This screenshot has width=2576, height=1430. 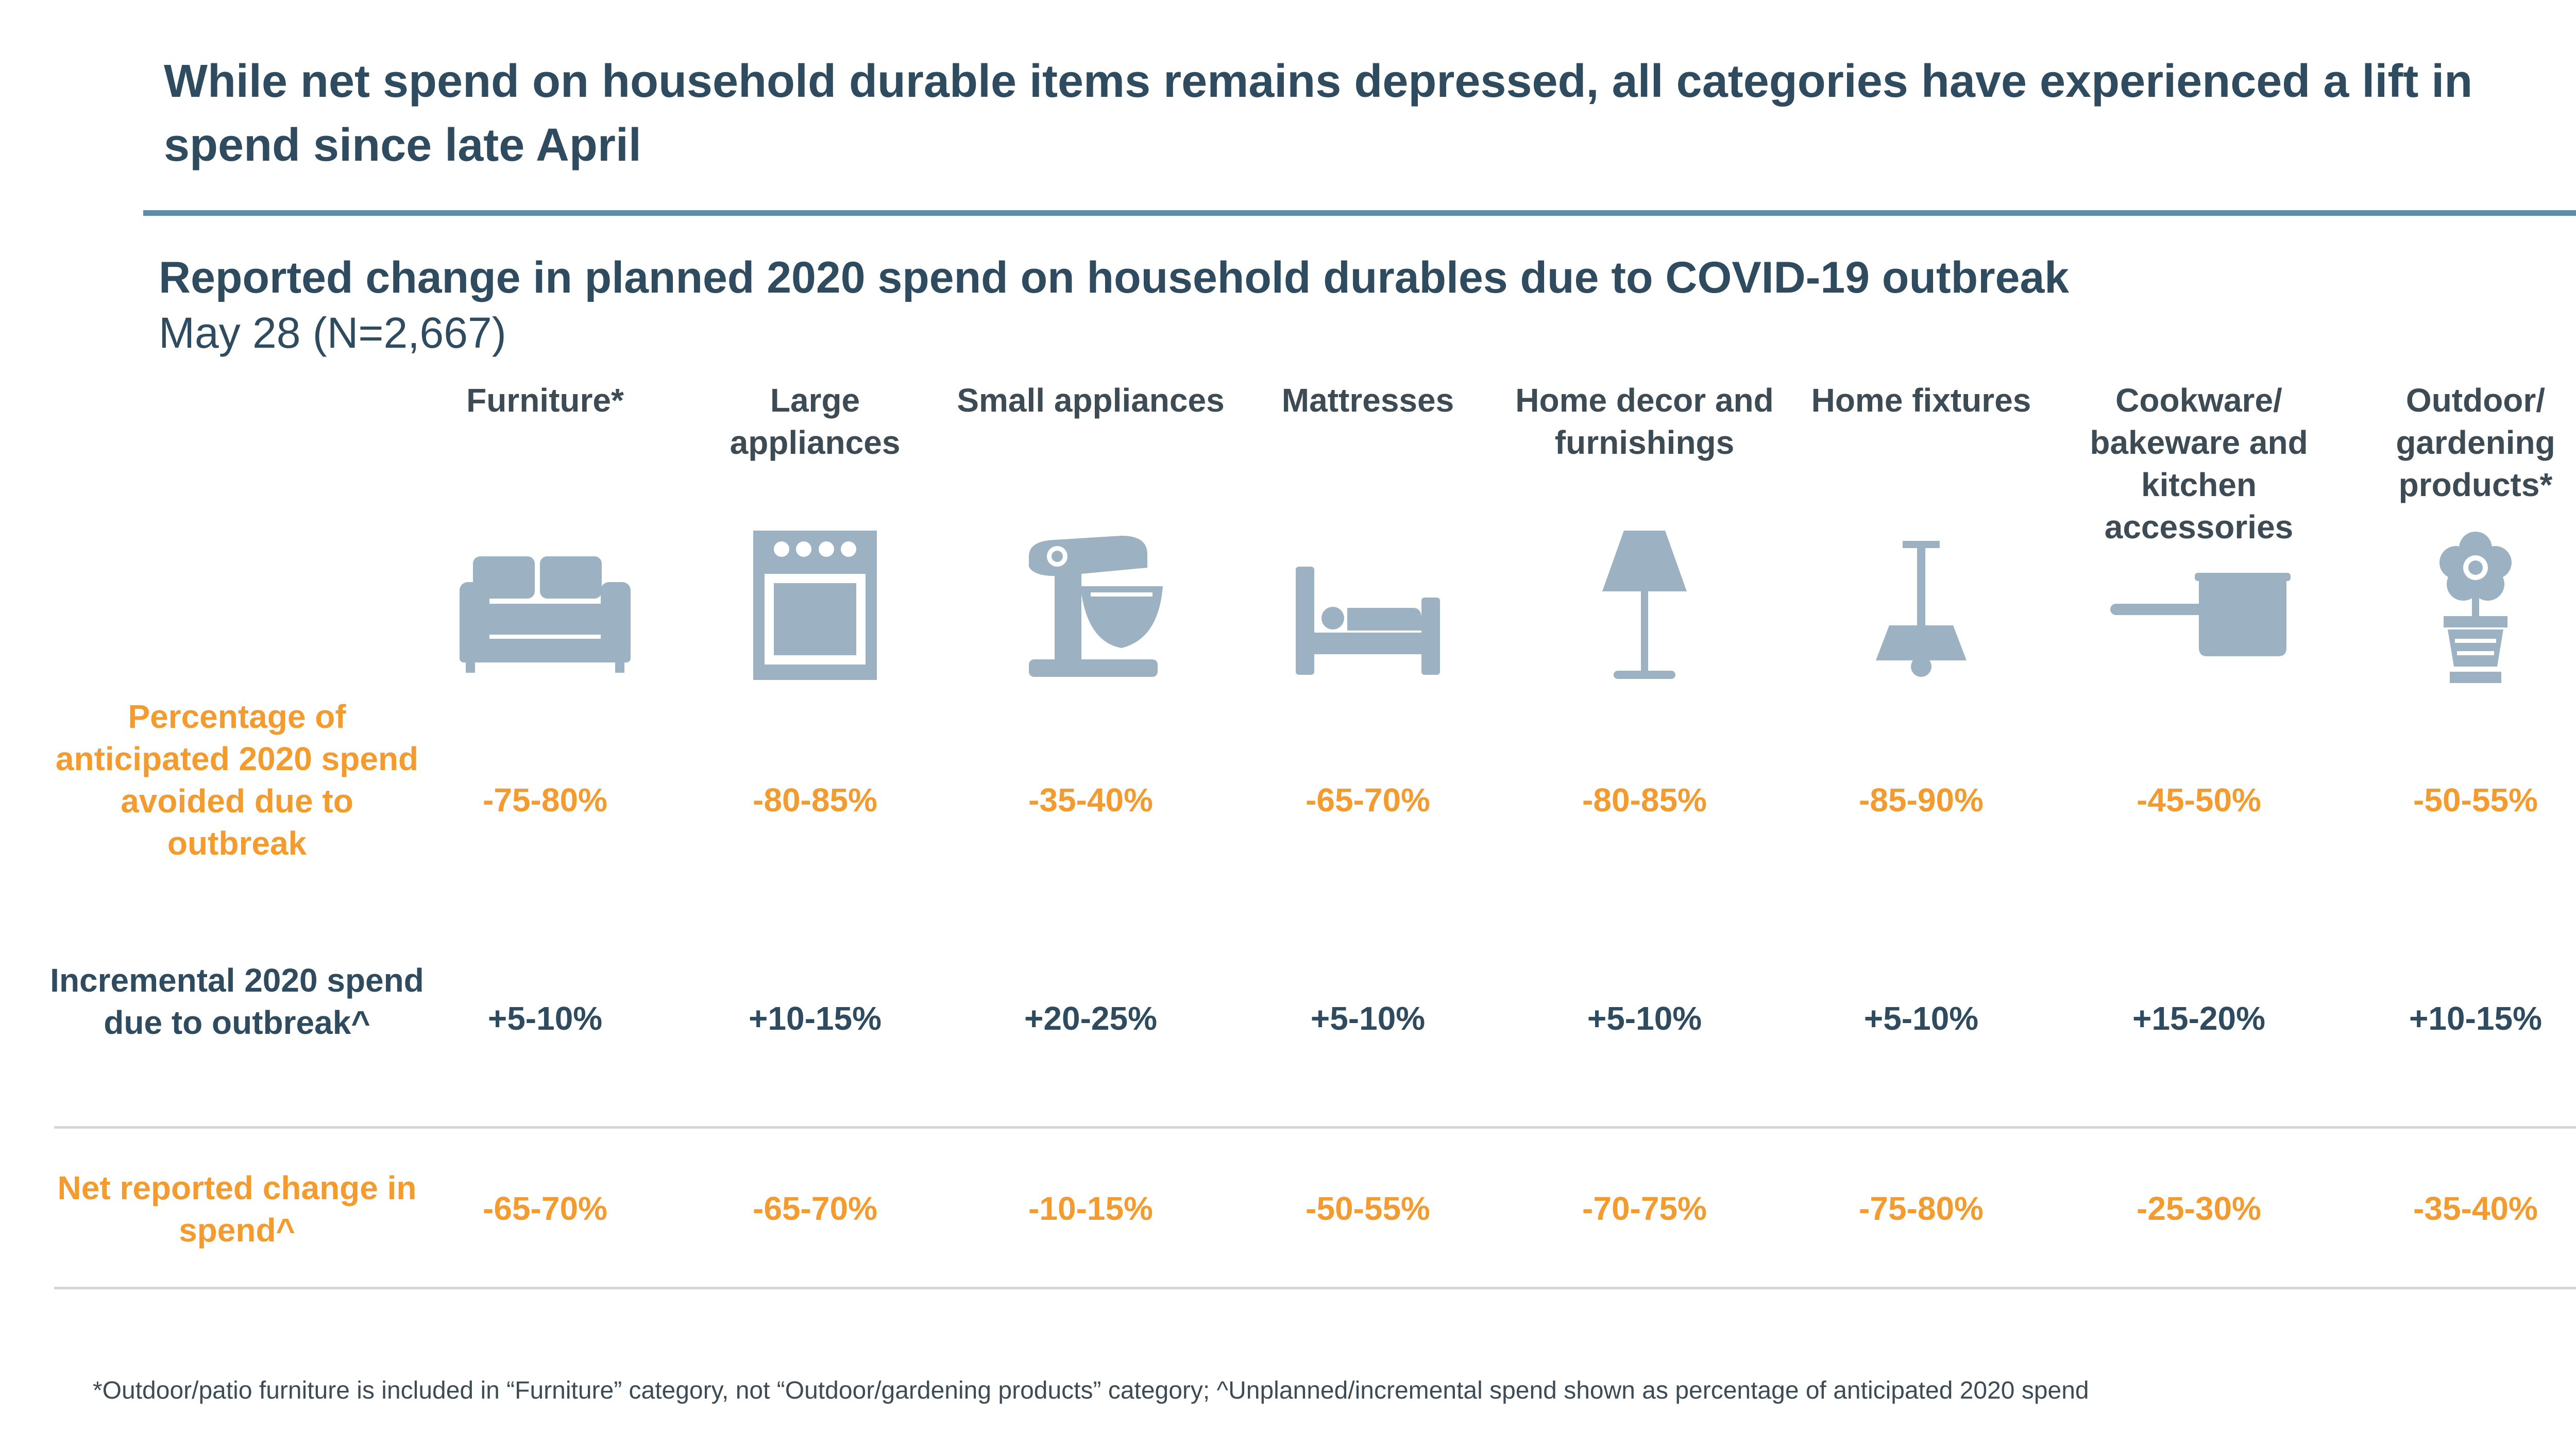 What do you see at coordinates (237, 1001) in the screenshot?
I see `row-label-incremental: Incremental 2020 spend due to outbreak^` at bounding box center [237, 1001].